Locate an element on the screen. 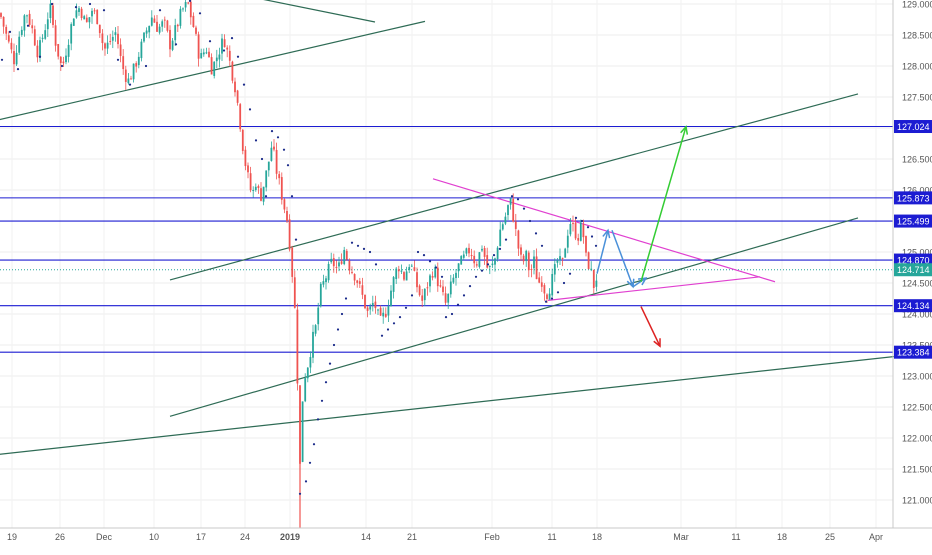 This screenshot has height=555, width=932. projection-up-1-shaft is located at coordinates (602, 252).